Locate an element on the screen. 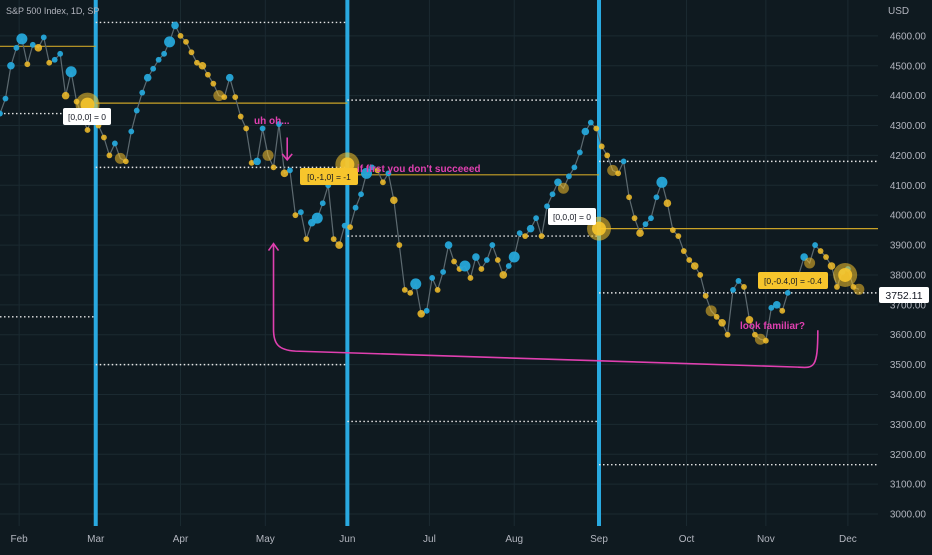 This screenshot has width=932, height=555. price-tick-label: 3500.00 is located at coordinates (908, 365).